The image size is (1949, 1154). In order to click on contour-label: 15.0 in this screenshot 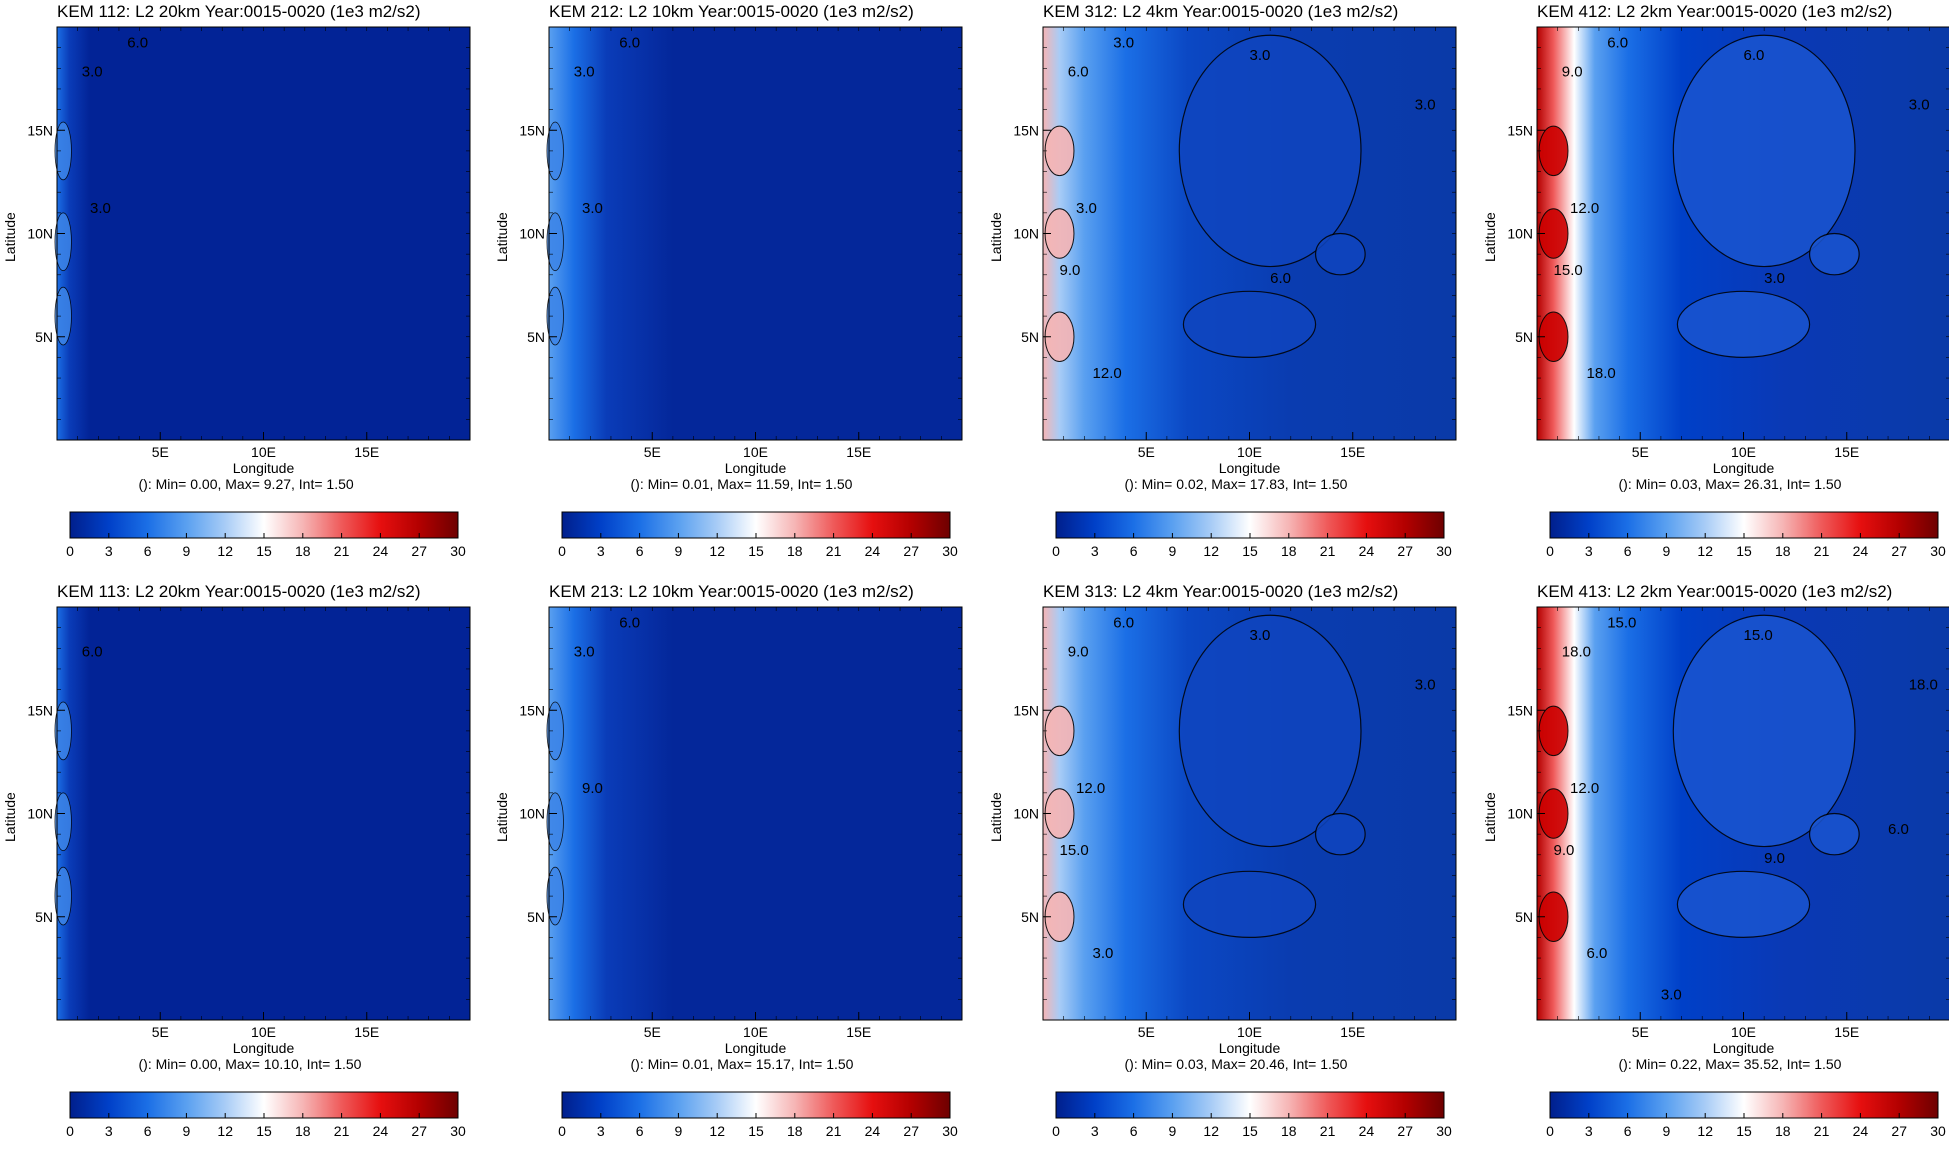, I will do `click(1621, 623)`.